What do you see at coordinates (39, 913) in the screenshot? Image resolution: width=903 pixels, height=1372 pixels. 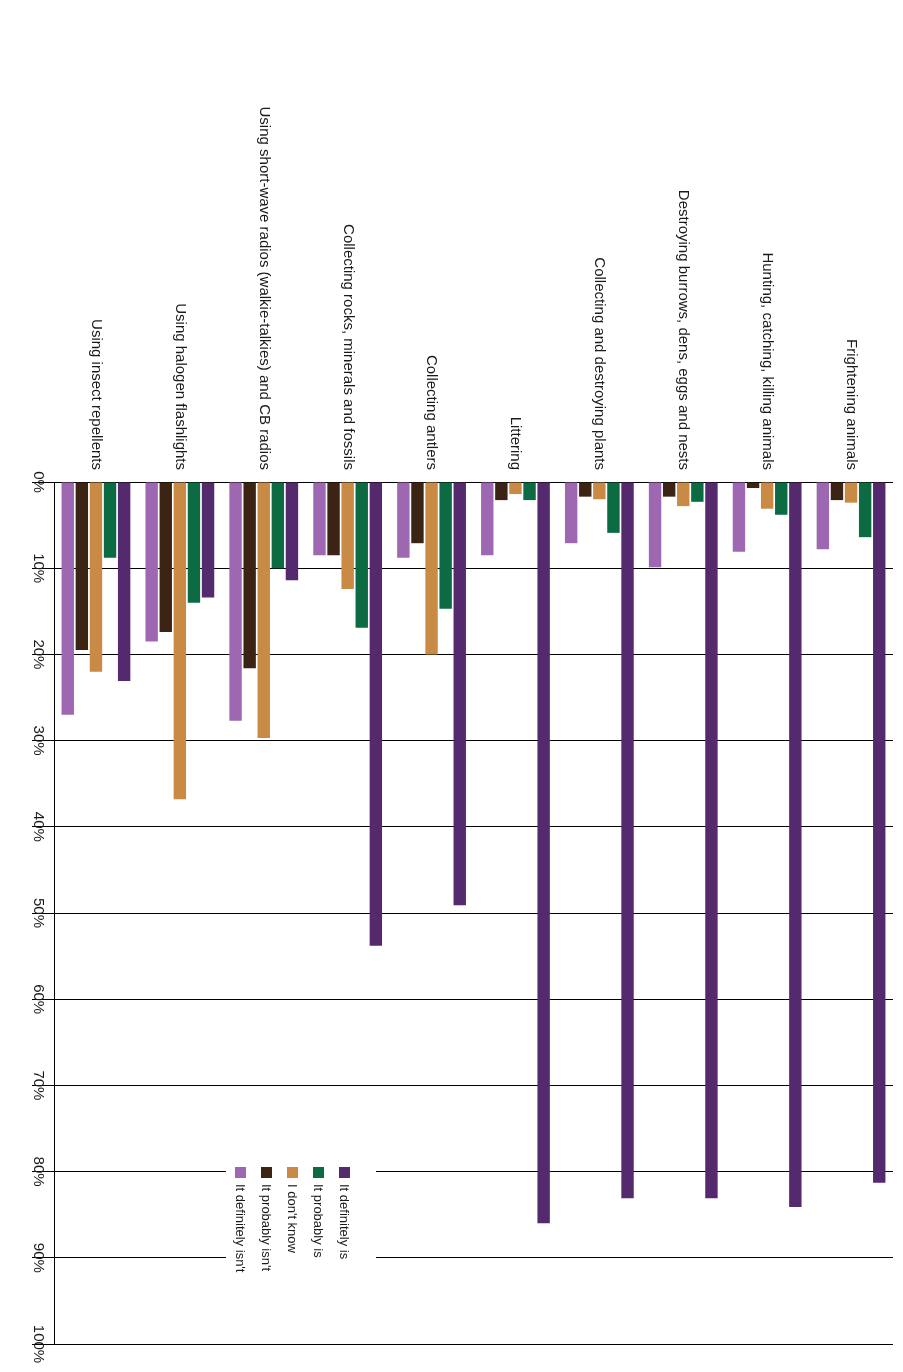 I see `y-tick-label: 50%` at bounding box center [39, 913].